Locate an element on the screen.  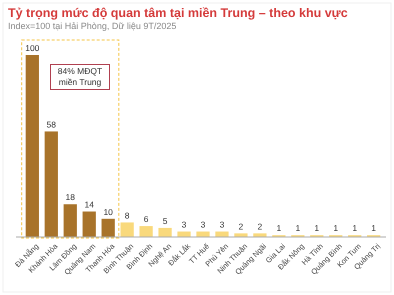
data-label: 10 is located at coordinates (108, 211).